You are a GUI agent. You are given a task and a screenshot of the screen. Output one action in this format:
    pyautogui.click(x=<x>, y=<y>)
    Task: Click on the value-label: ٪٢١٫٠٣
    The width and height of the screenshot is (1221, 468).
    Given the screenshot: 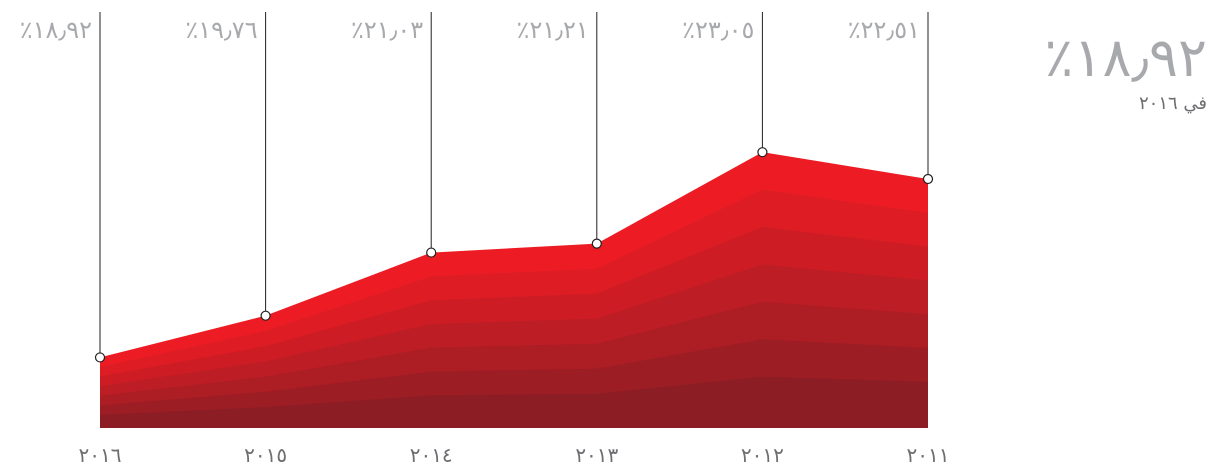 What is the action you would take?
    pyautogui.click(x=387, y=30)
    